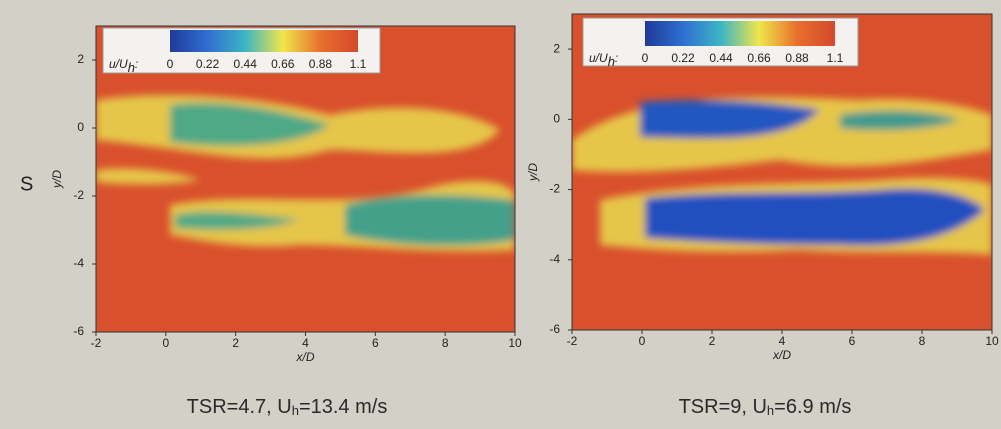  Describe the element at coordinates (343, 407) in the screenshot. I see `label-part: =13.4 m/s` at that location.